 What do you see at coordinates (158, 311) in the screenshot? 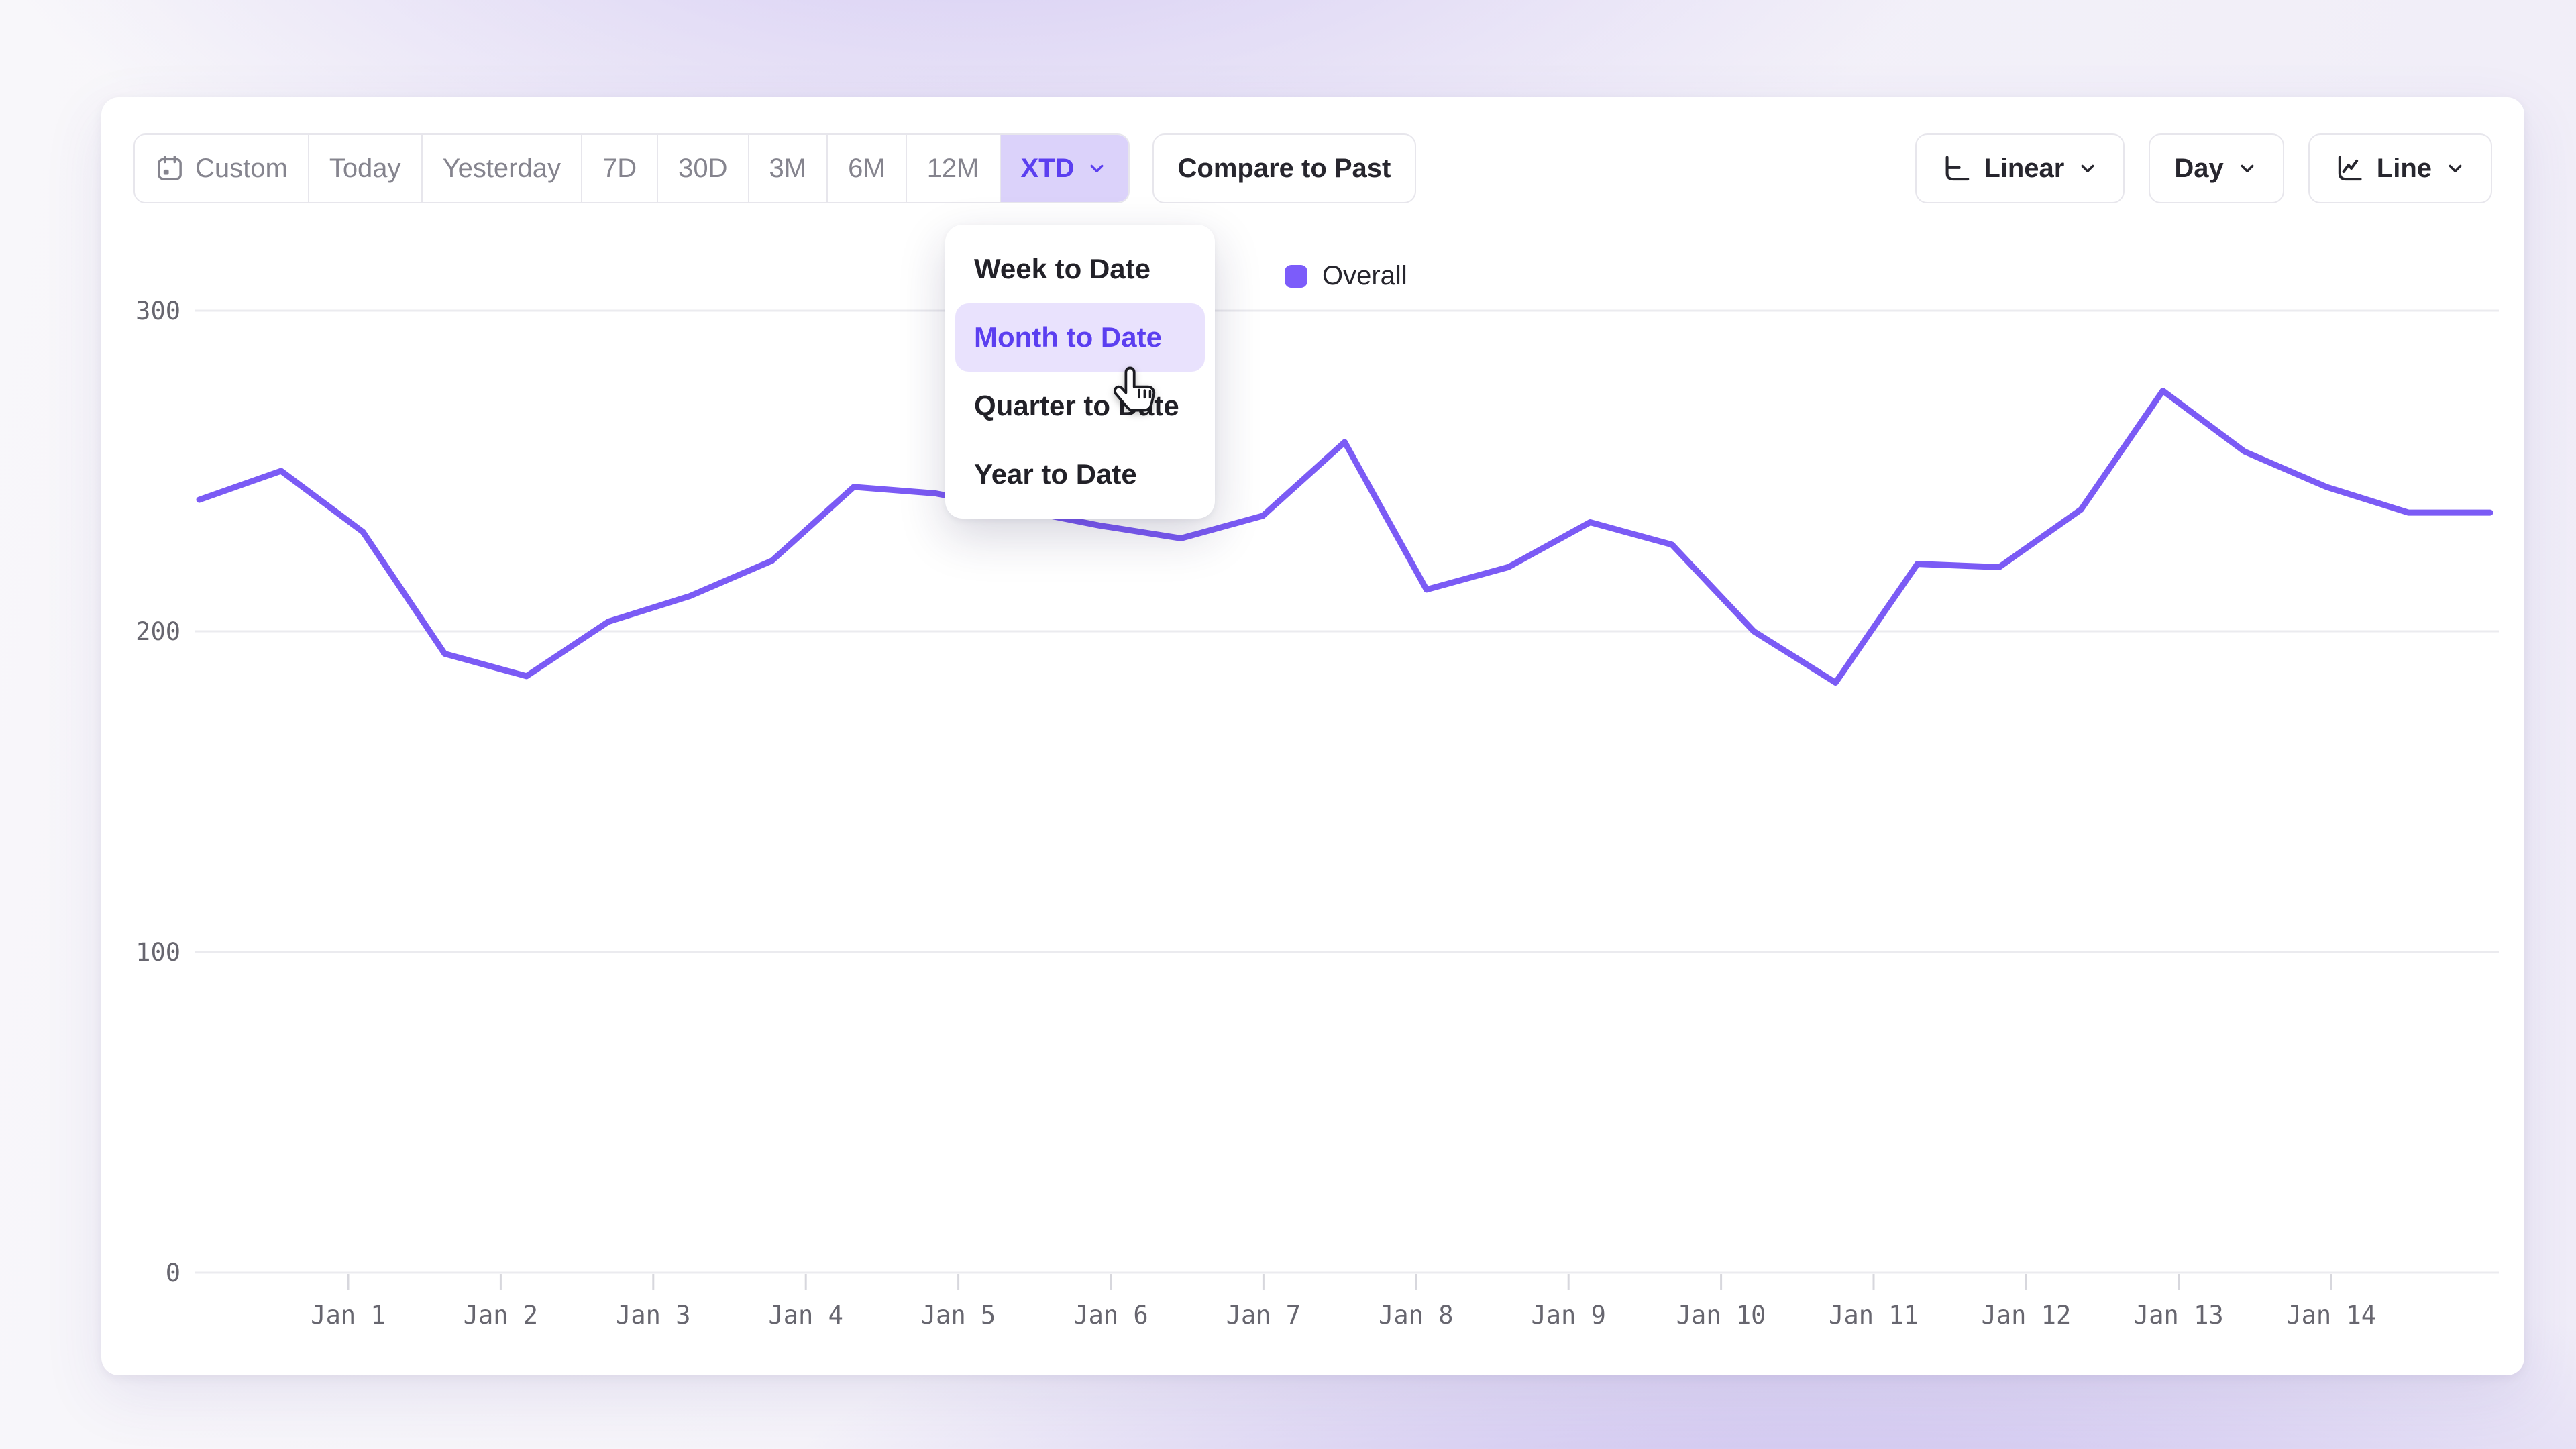
I see `y-axis-label: 300` at bounding box center [158, 311].